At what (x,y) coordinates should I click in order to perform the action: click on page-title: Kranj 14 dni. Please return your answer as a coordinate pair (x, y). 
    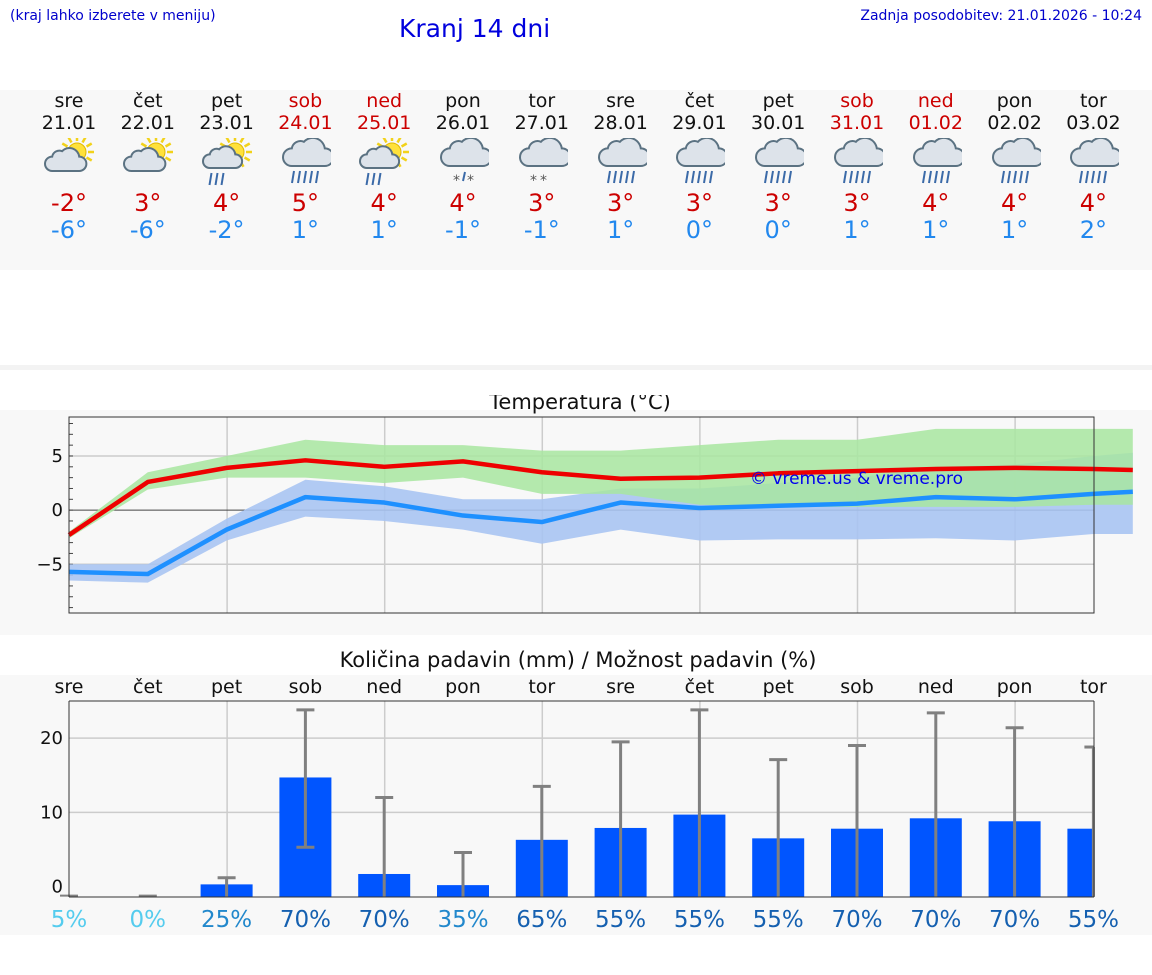
    Looking at the image, I should click on (475, 28).